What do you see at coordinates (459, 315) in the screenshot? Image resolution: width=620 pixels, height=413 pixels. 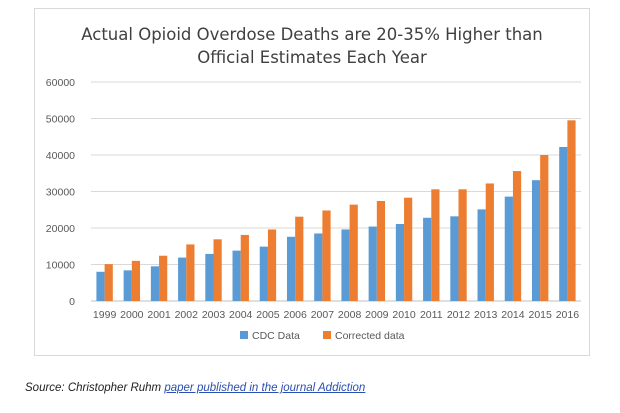 I see `x-tick-label: 2012` at bounding box center [459, 315].